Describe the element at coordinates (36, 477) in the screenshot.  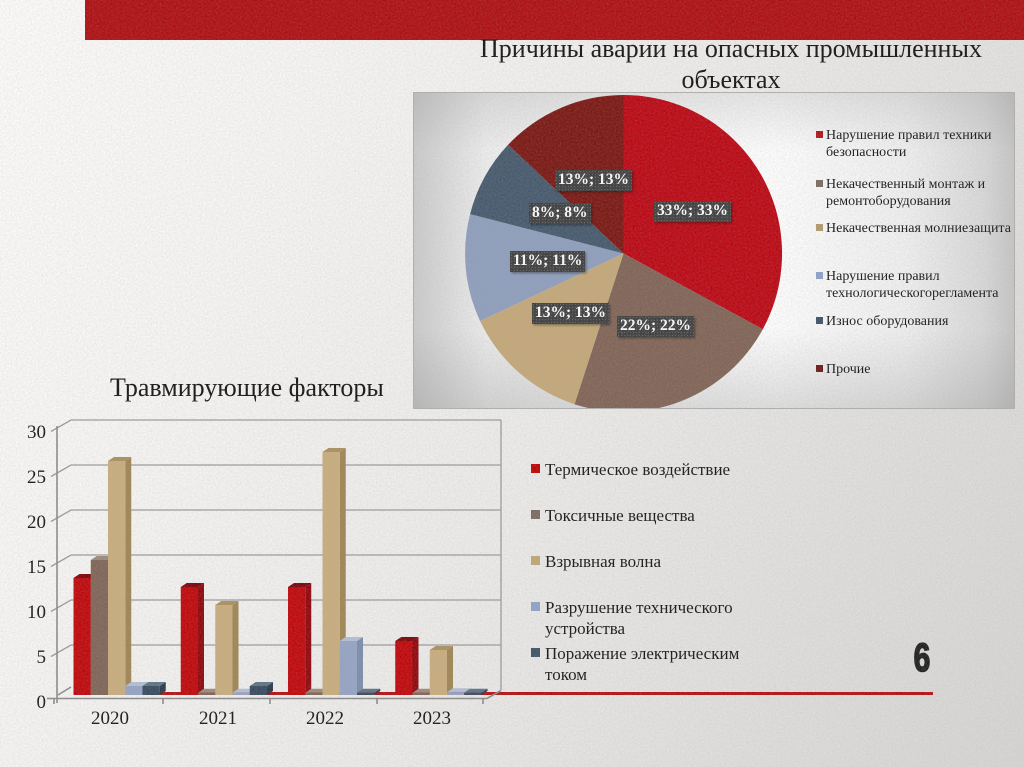
I see `svg-text: 25` at that location.